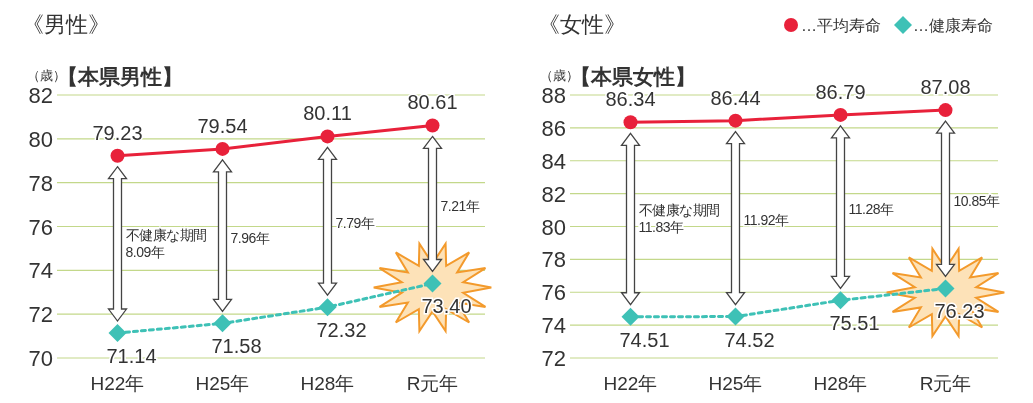 The width and height of the screenshot is (1033, 403). Describe the element at coordinates (840, 91) in the screenshot. I see `data-label: 86.79` at that location.